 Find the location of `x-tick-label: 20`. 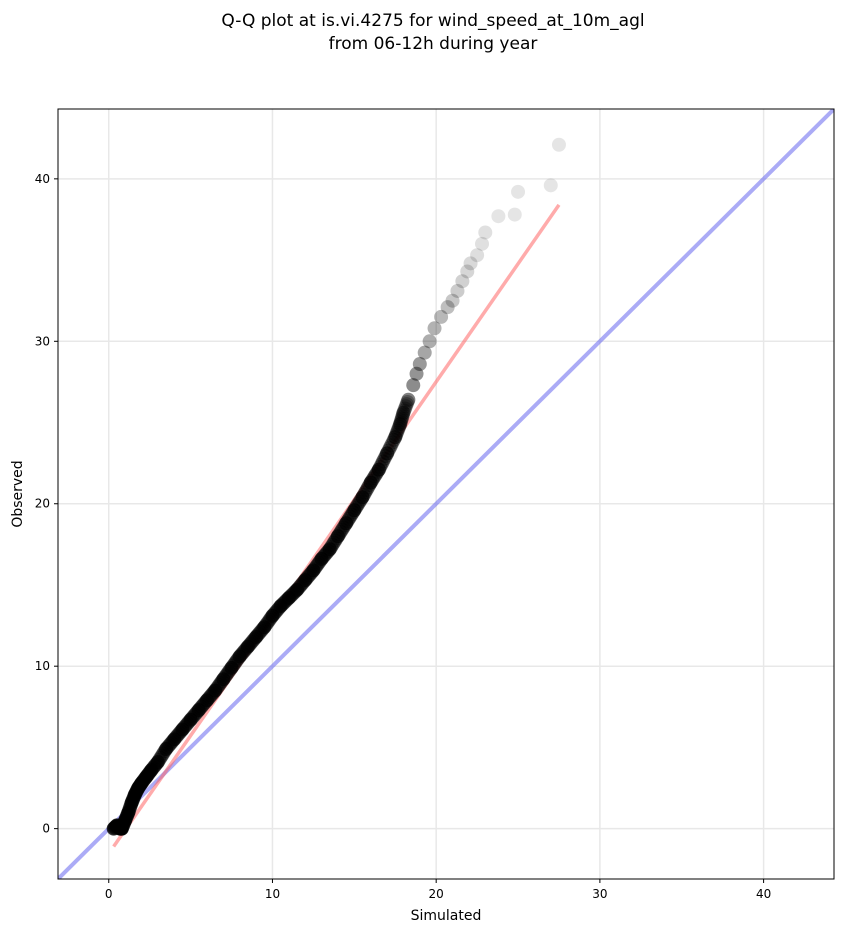

x-tick-label: 20 is located at coordinates (436, 894).